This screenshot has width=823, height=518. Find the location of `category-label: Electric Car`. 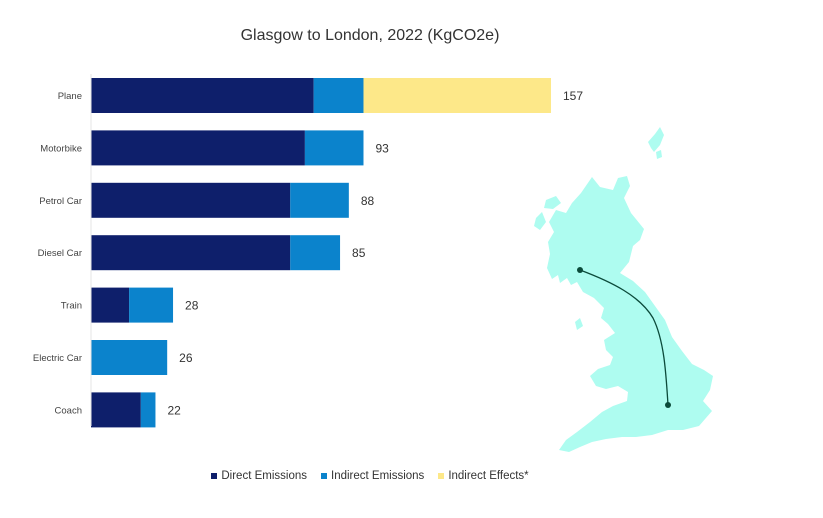

category-label: Electric Car is located at coordinates (57, 358).